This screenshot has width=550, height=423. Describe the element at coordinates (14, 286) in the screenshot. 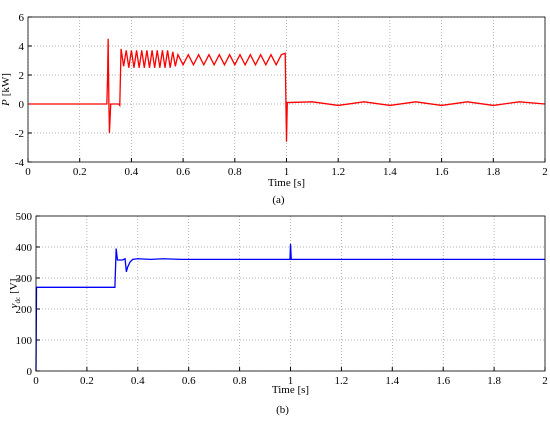

I see `y-label-unit: [V]` at that location.